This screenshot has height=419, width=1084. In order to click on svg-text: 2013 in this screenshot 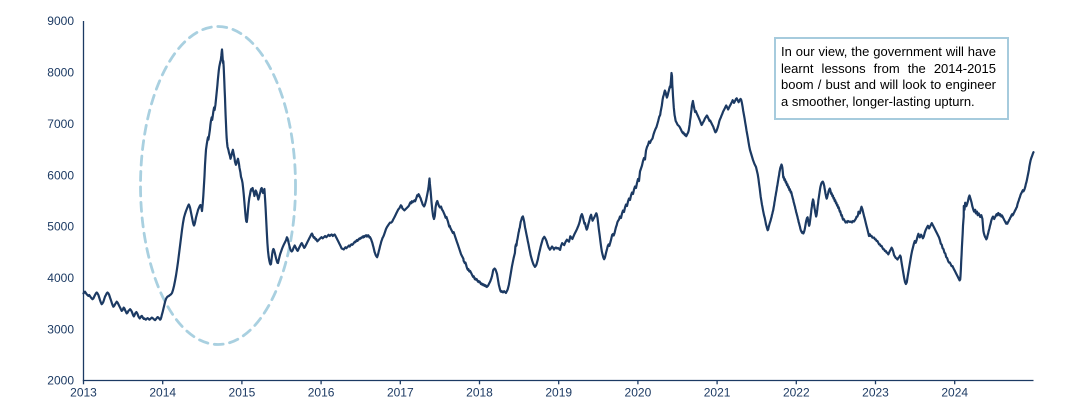, I will do `click(83, 393)`.